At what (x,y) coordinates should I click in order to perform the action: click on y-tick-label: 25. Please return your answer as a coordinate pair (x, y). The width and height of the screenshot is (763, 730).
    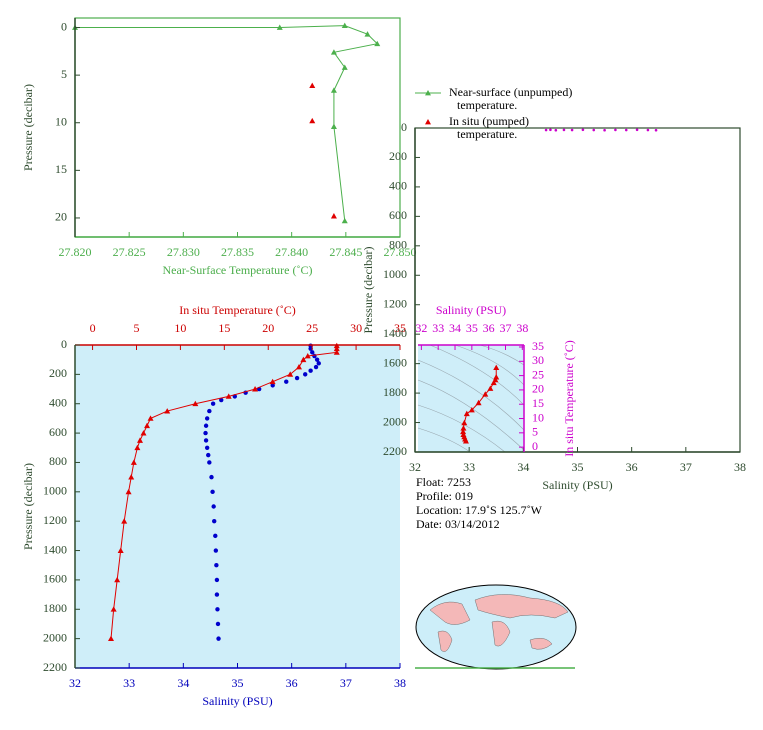
    Looking at the image, I should click on (538, 374).